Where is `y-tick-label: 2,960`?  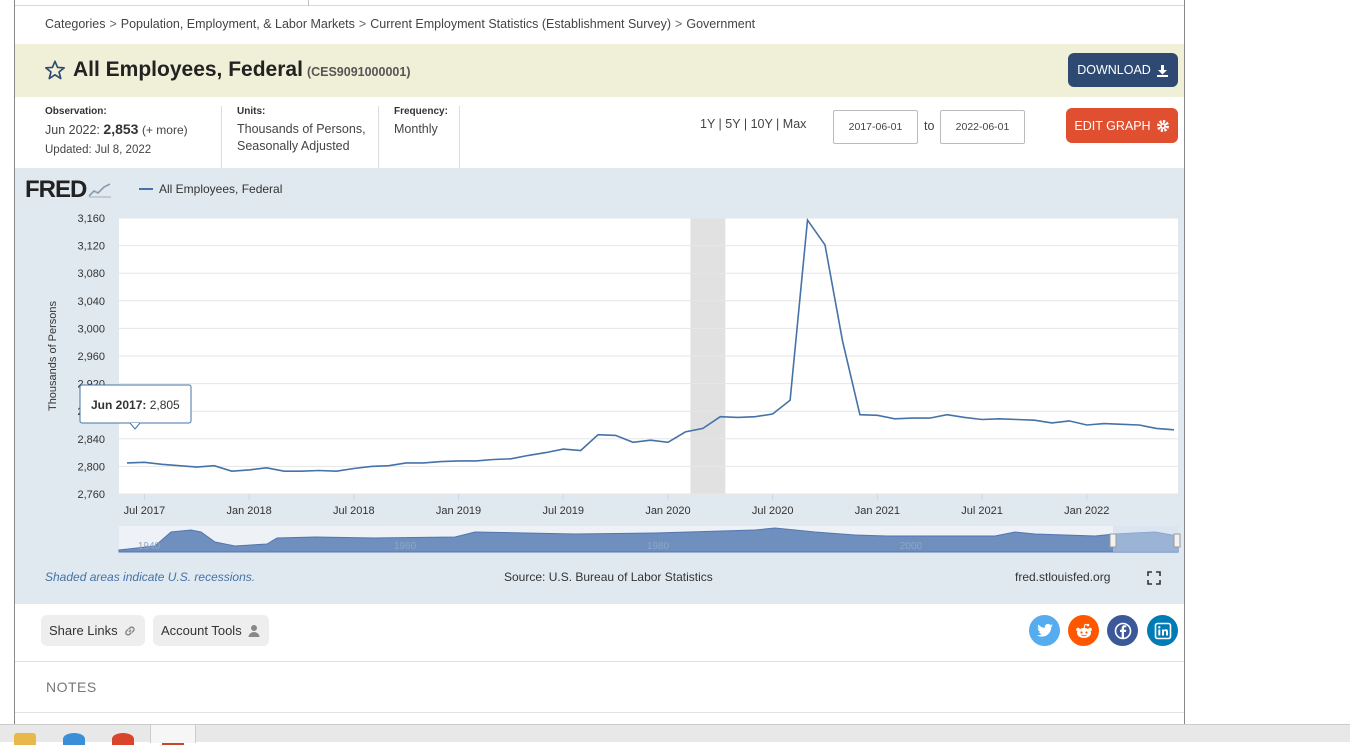
y-tick-label: 2,960 is located at coordinates (91, 357).